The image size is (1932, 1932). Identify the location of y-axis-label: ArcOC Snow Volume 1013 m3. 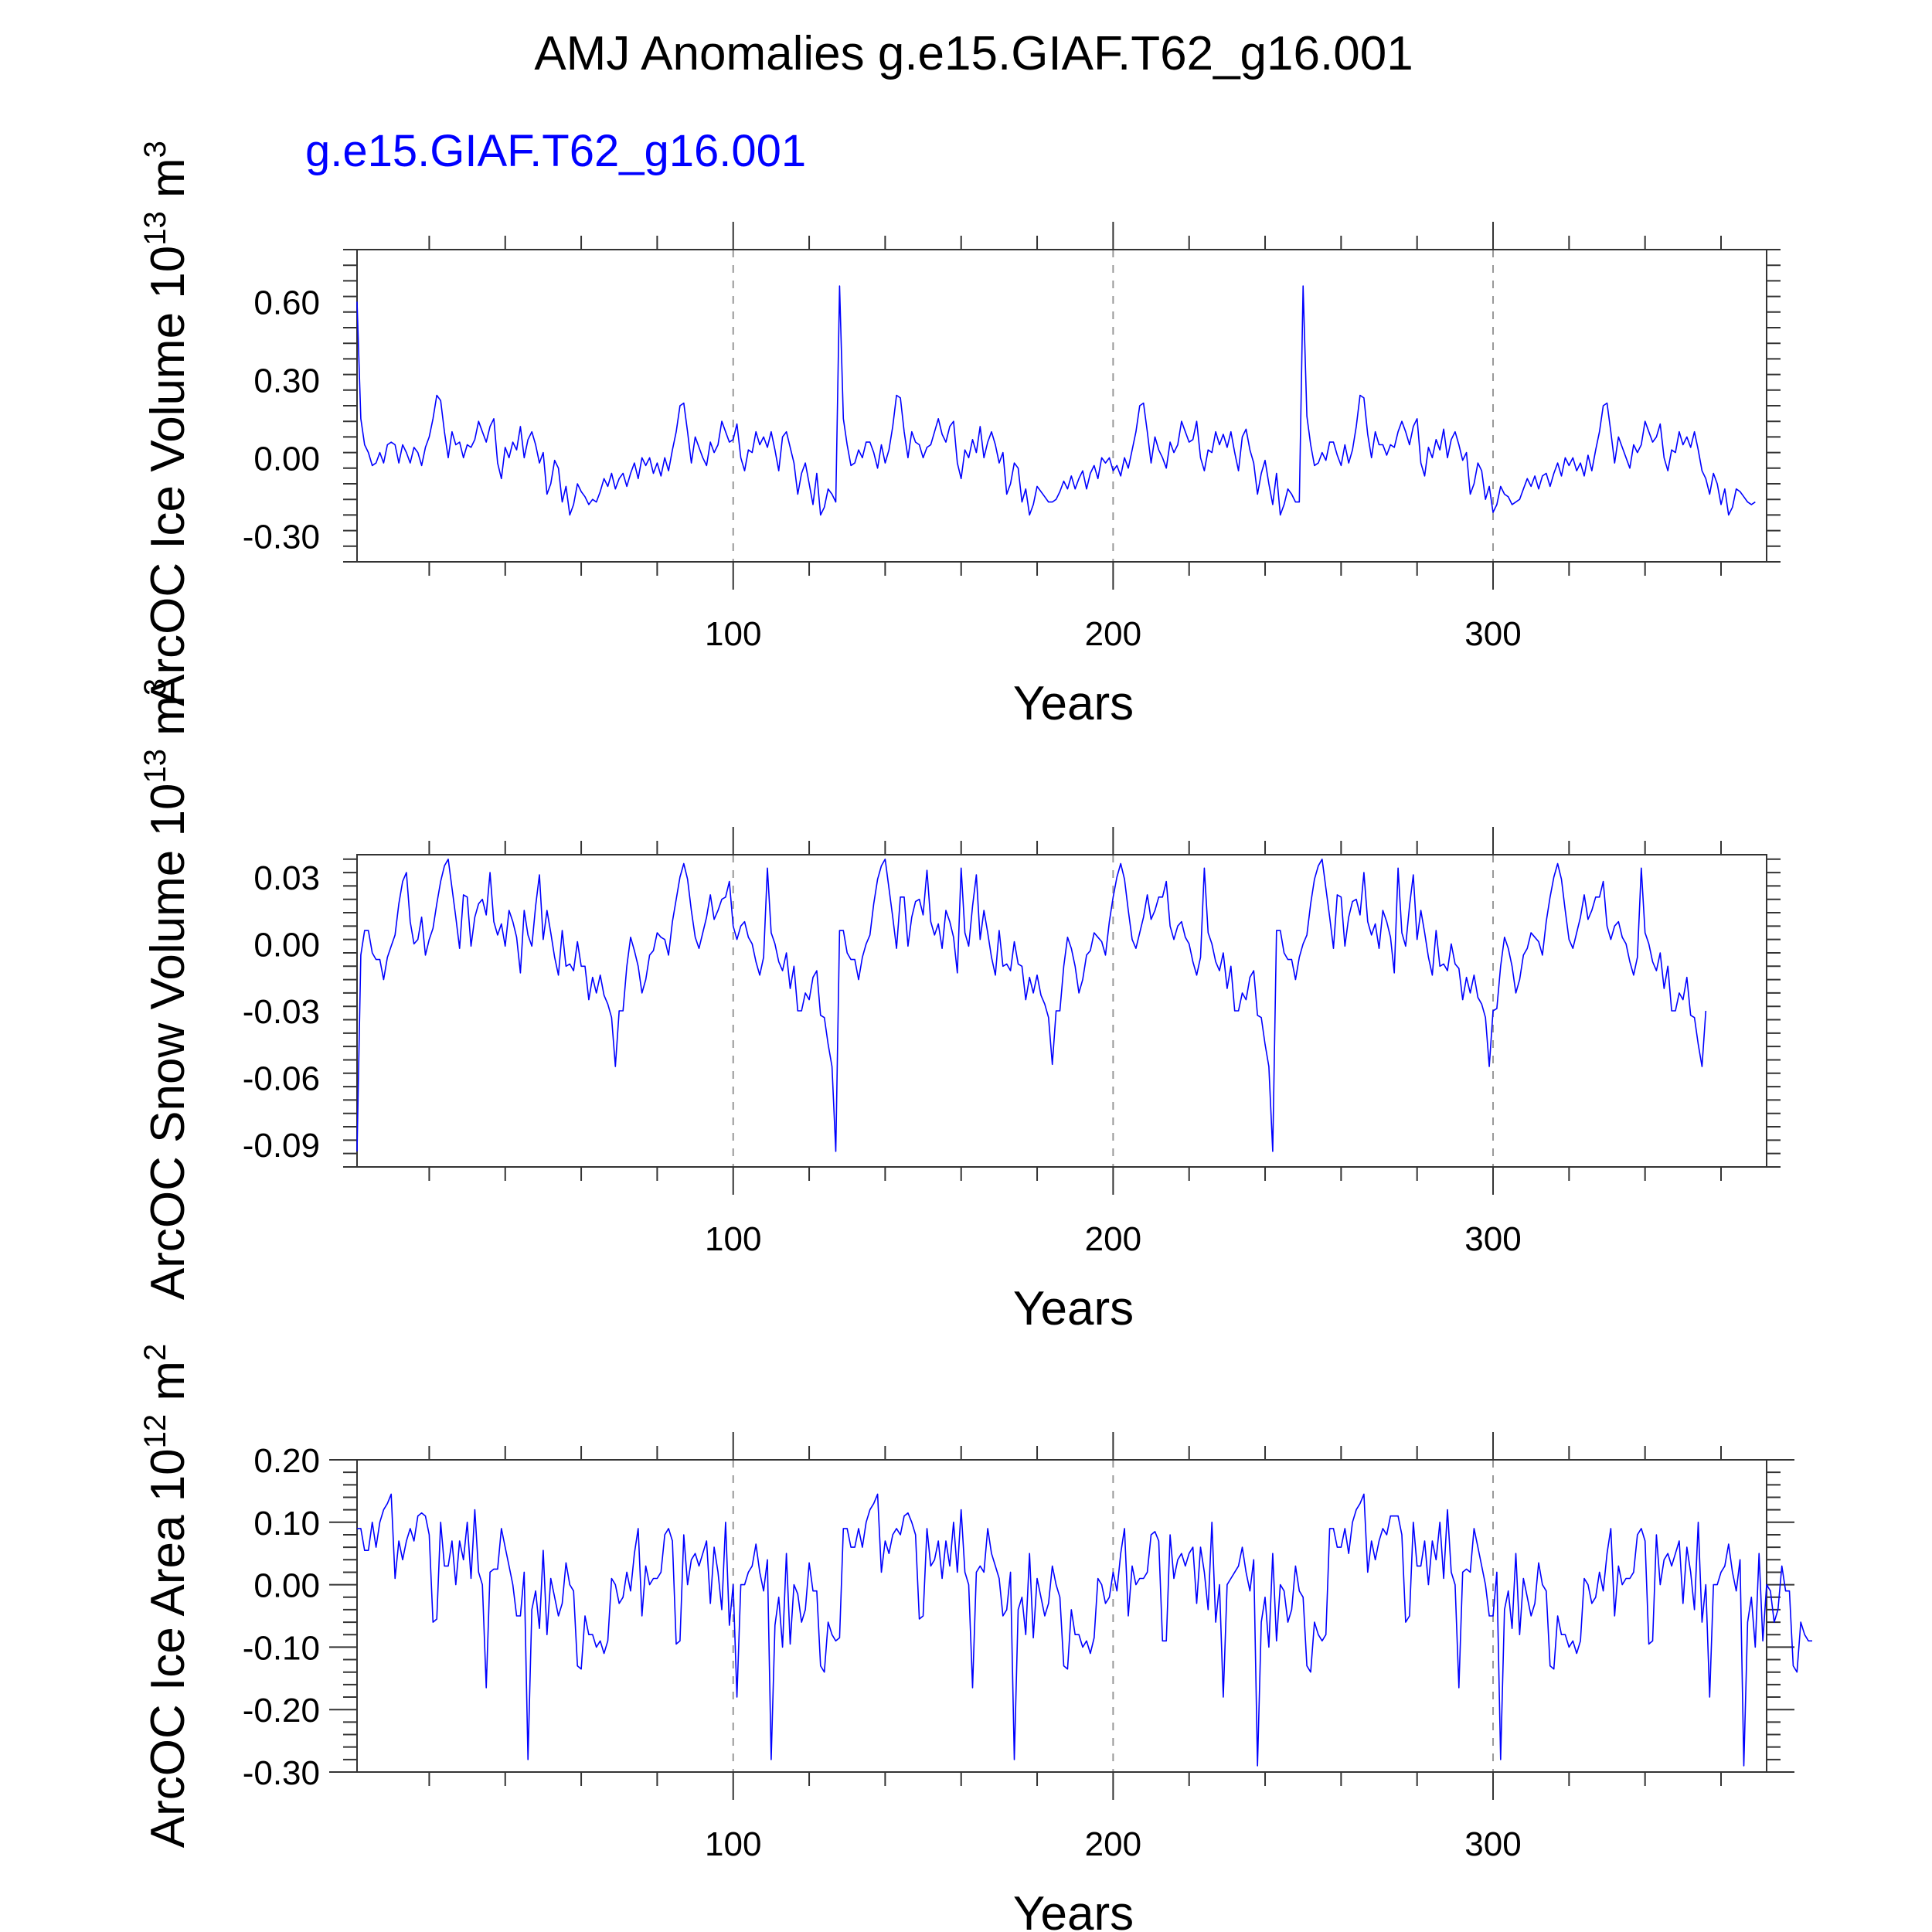
(167, 990).